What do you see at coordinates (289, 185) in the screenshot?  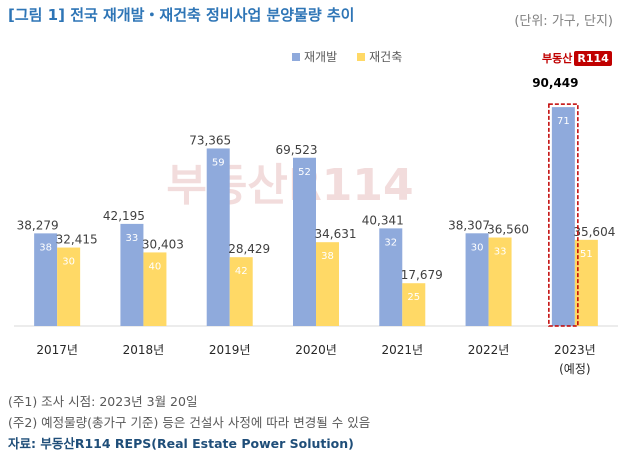 I see `watermark-text: 부동산R114` at bounding box center [289, 185].